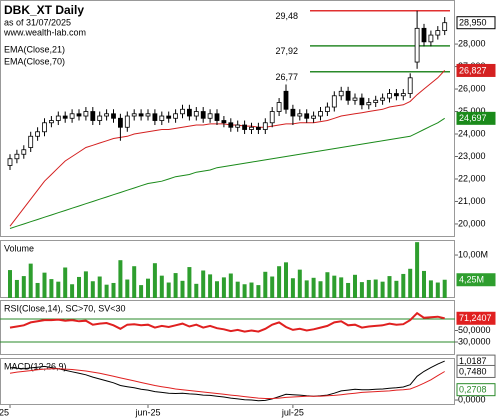 The width and height of the screenshot is (496, 420). Describe the element at coordinates (227, 322) in the screenshot. I see `rsi-line` at that location.